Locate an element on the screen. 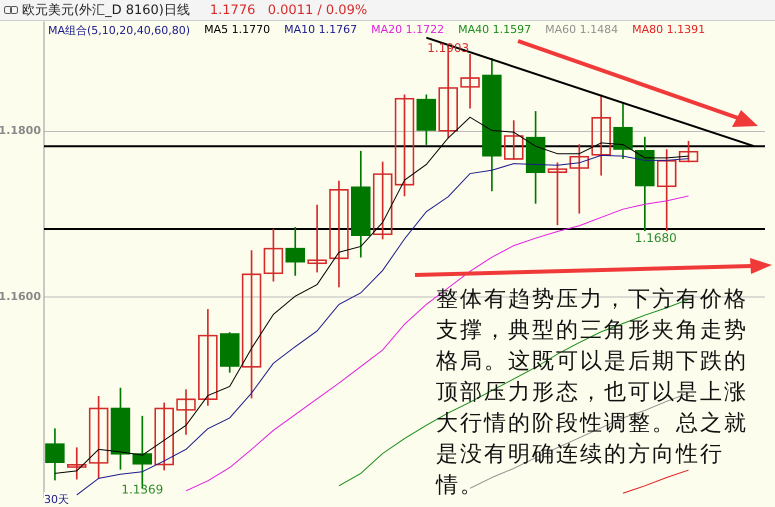  y-tick-label: 1.1800 is located at coordinates (21, 131).